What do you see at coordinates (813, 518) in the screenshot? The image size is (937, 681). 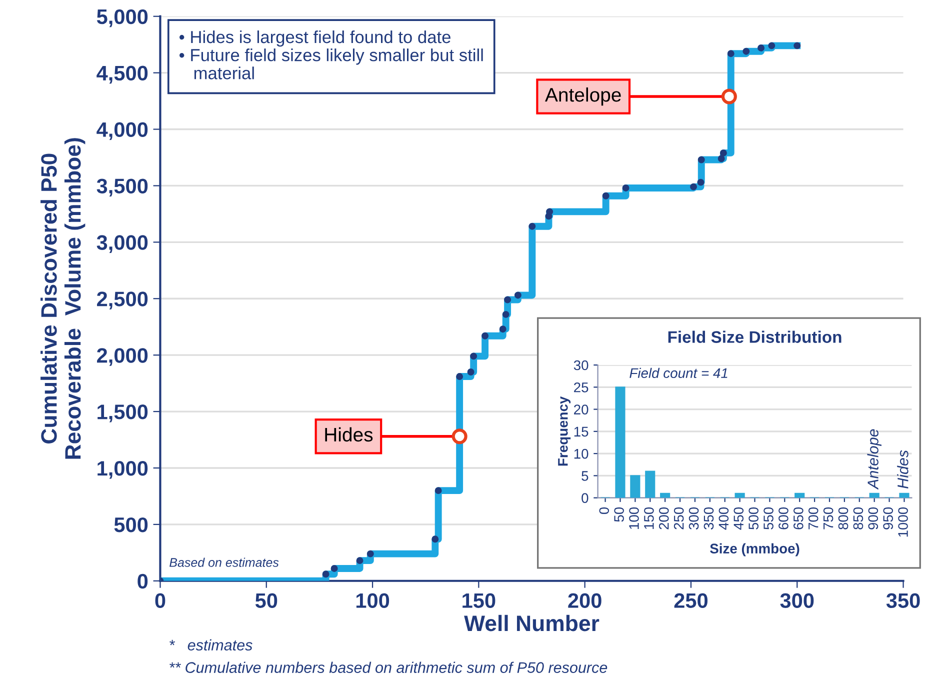 I see `x-tick-label: 700` at bounding box center [813, 518].